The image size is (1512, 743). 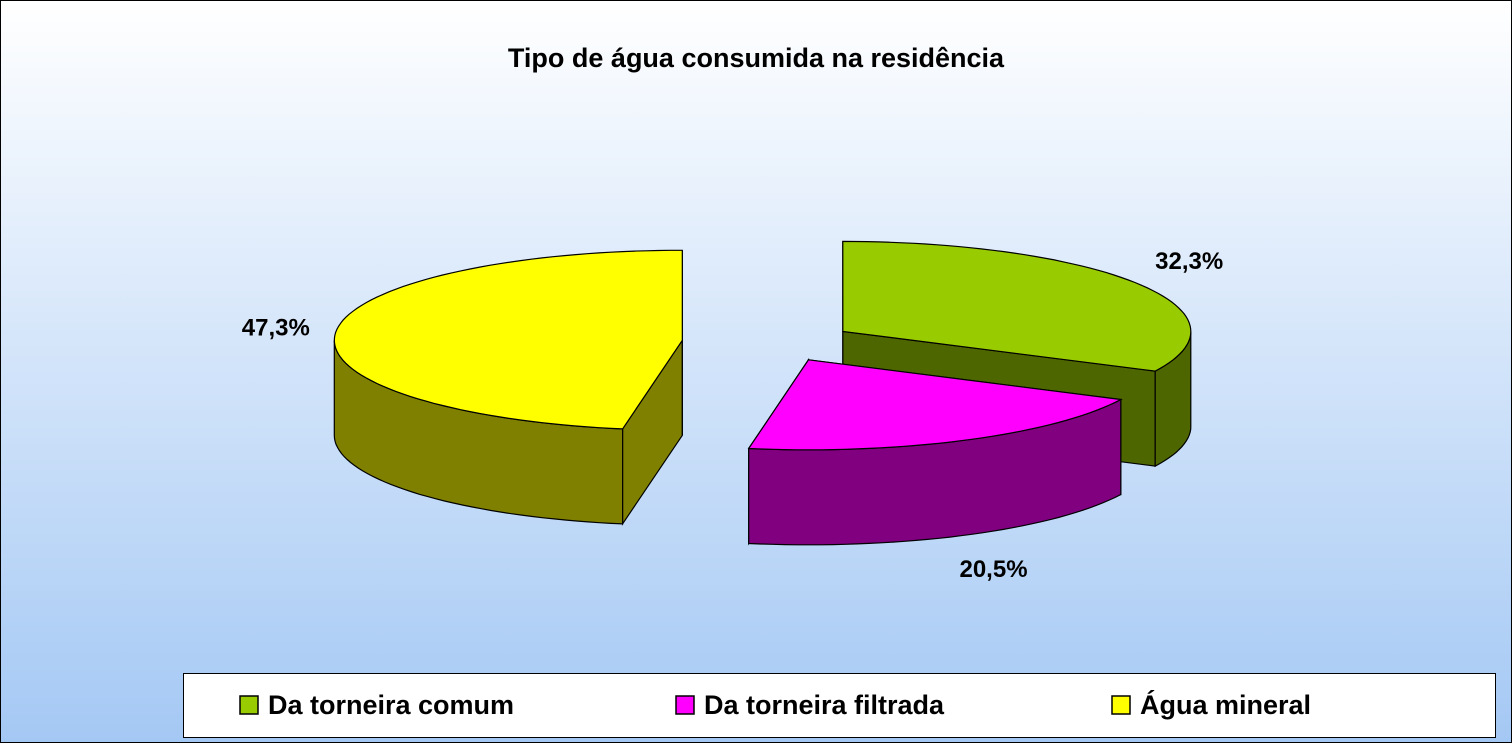 What do you see at coordinates (993, 569) in the screenshot?
I see `data-label: 20,5%` at bounding box center [993, 569].